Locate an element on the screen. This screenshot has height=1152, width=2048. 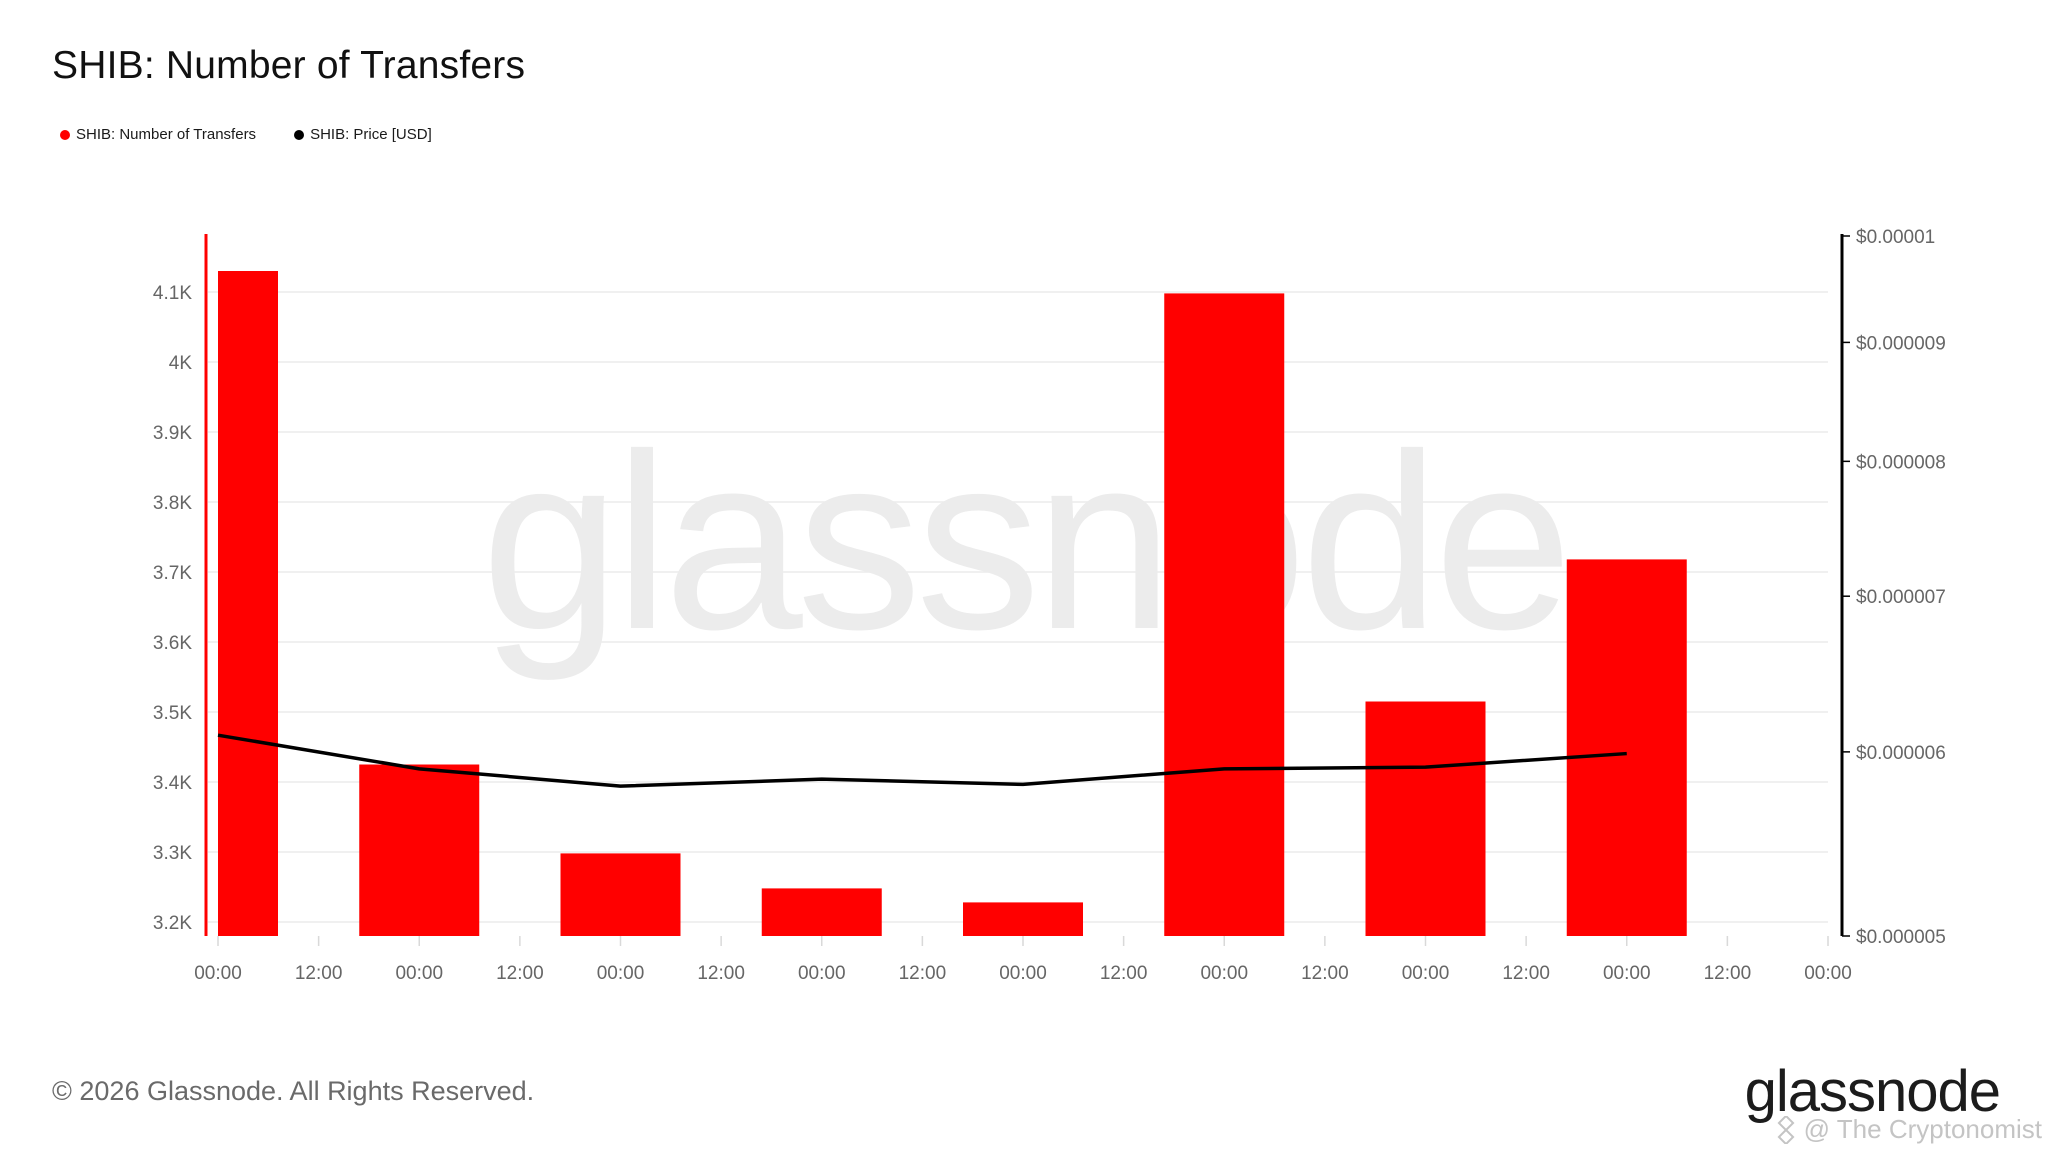
y-right-tick-label: $0.000006 is located at coordinates (1901, 753).